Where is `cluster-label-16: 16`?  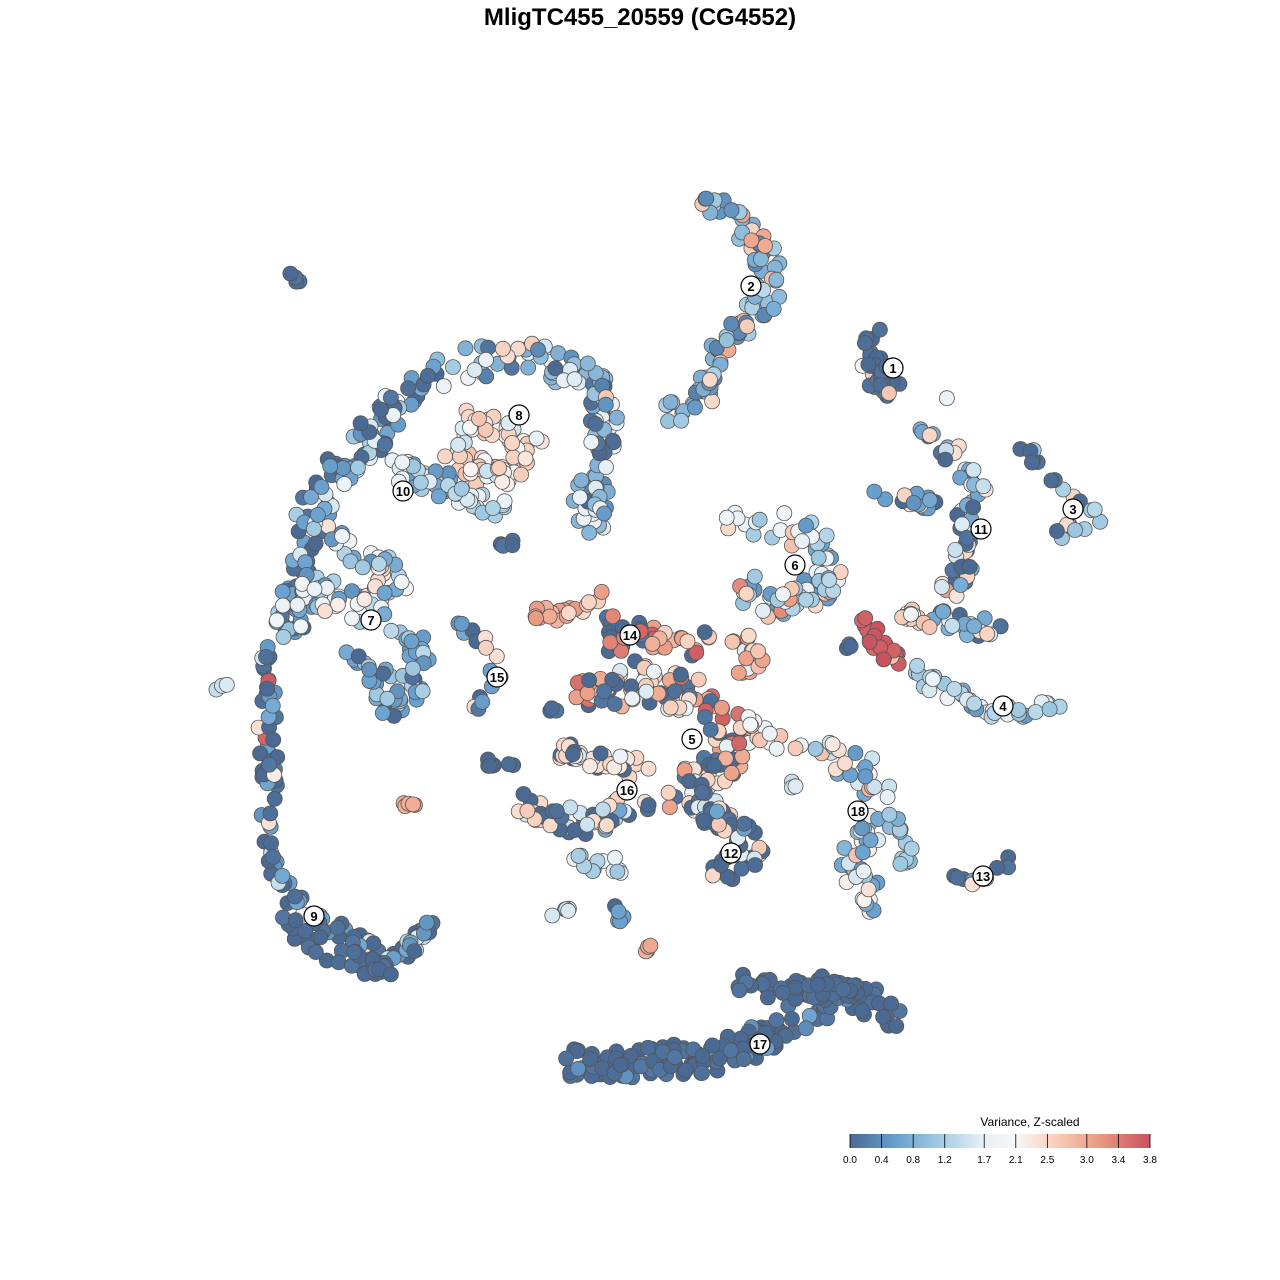 cluster-label-16: 16 is located at coordinates (627, 790).